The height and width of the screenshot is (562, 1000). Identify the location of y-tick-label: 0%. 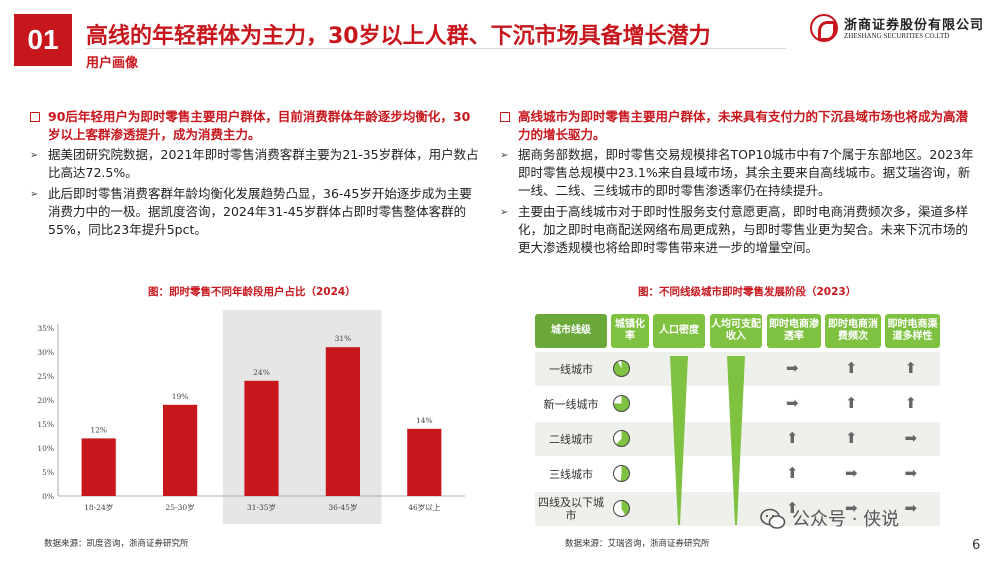
(48, 496).